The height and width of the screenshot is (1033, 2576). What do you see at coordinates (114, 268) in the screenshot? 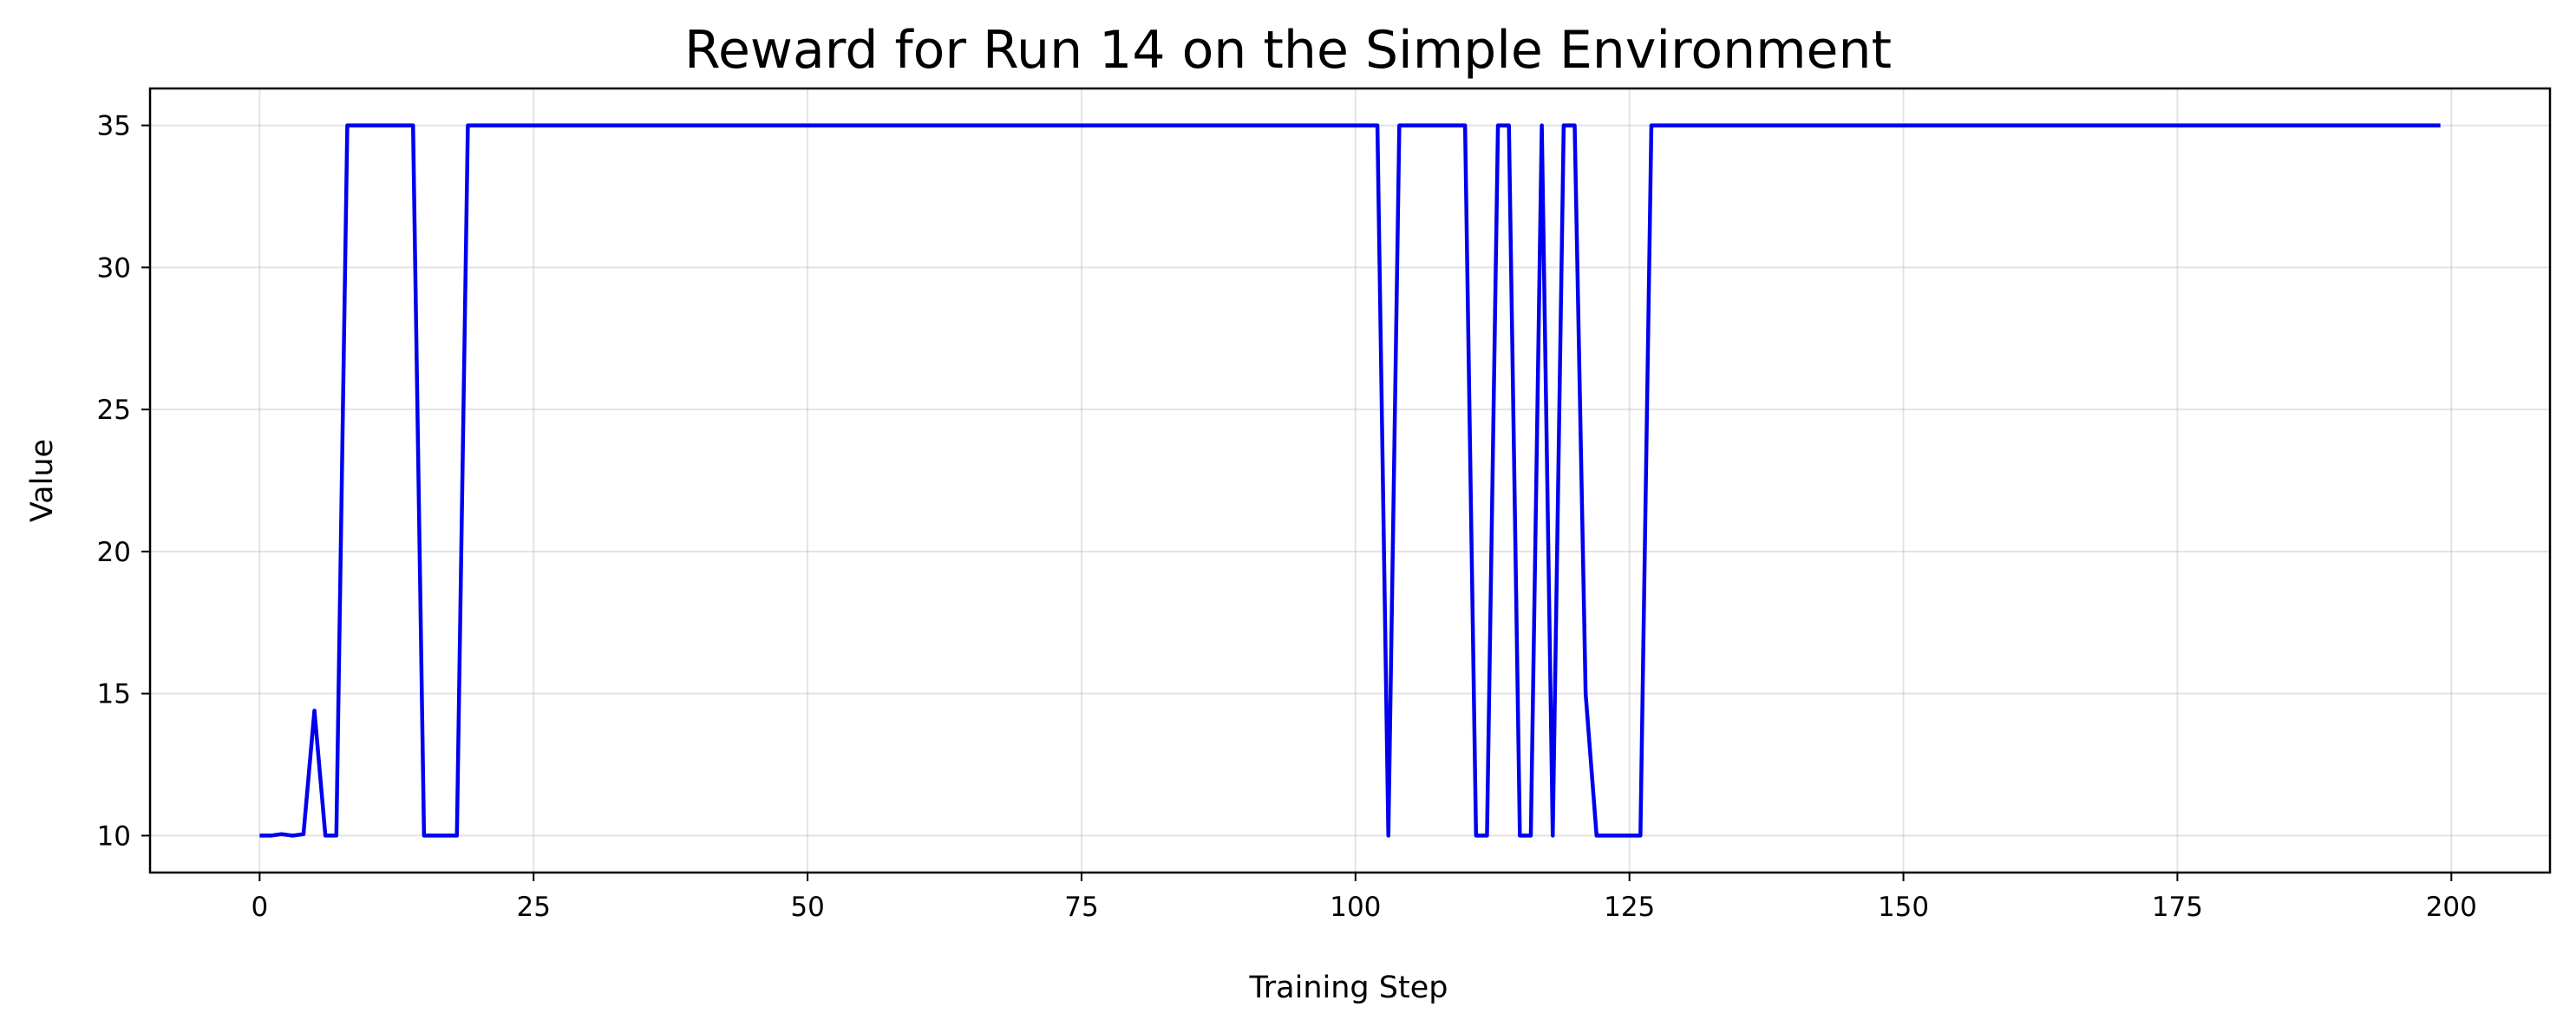
I see `y-tick-label: 30` at bounding box center [114, 268].